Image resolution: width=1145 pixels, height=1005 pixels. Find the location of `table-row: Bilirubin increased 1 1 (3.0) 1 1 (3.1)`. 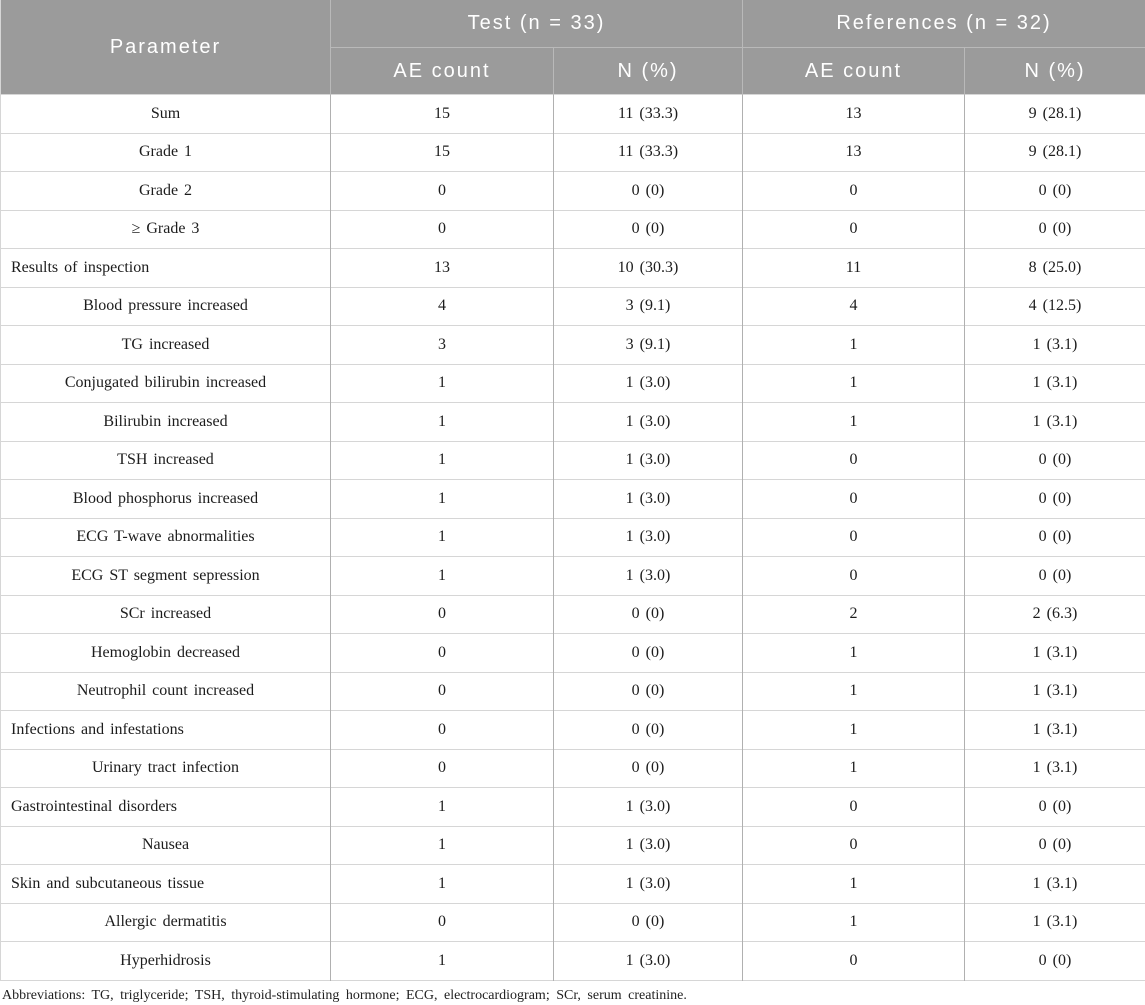

table-row: Bilirubin increased 1 1 (3.0) 1 1 (3.1) is located at coordinates (572, 421).